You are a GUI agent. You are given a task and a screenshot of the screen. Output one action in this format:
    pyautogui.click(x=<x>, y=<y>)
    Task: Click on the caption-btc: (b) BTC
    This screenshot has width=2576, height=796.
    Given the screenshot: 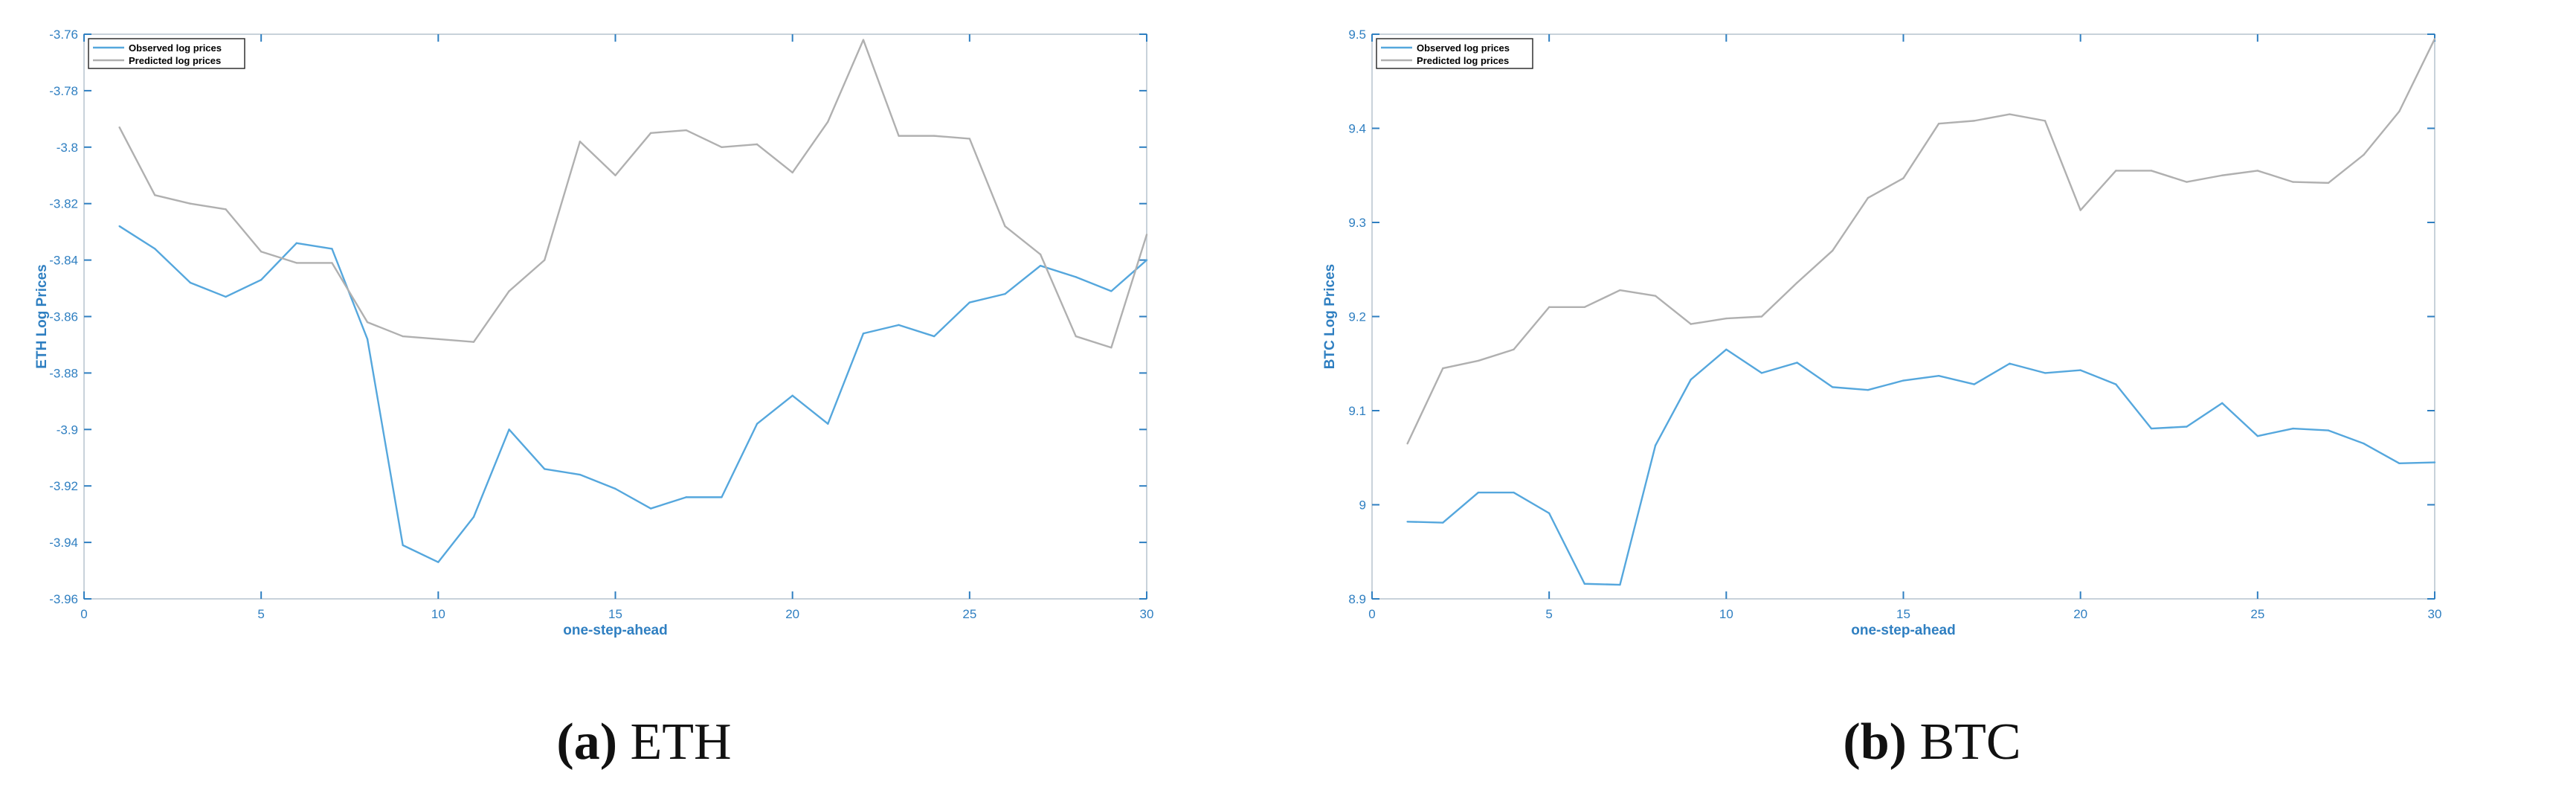 What is the action you would take?
    pyautogui.click(x=1932, y=743)
    